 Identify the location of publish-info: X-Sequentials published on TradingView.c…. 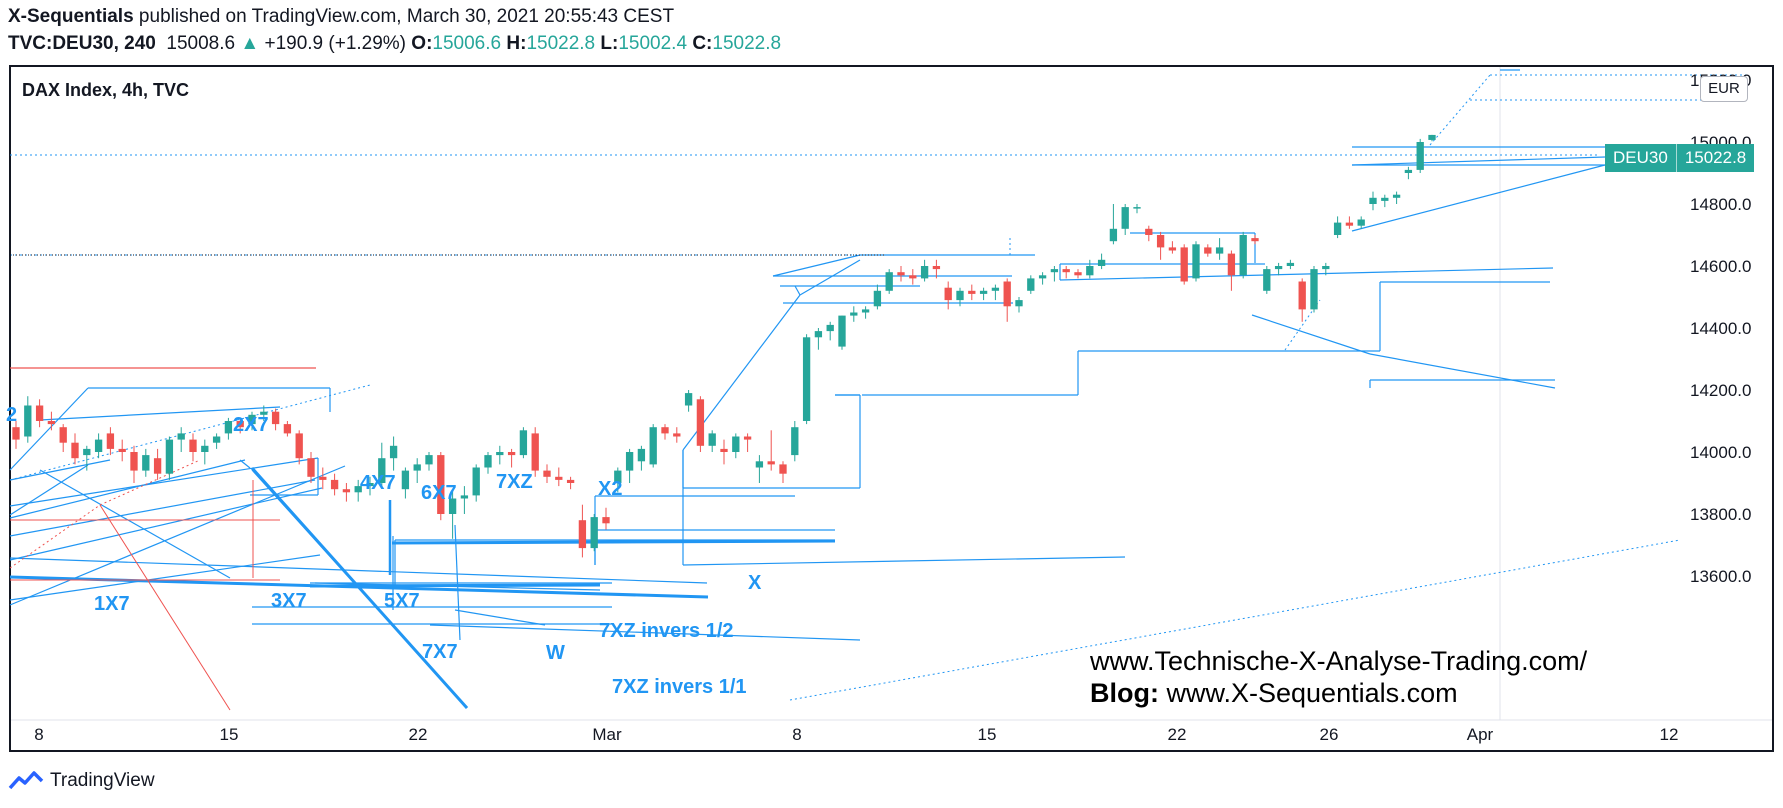
(341, 17).